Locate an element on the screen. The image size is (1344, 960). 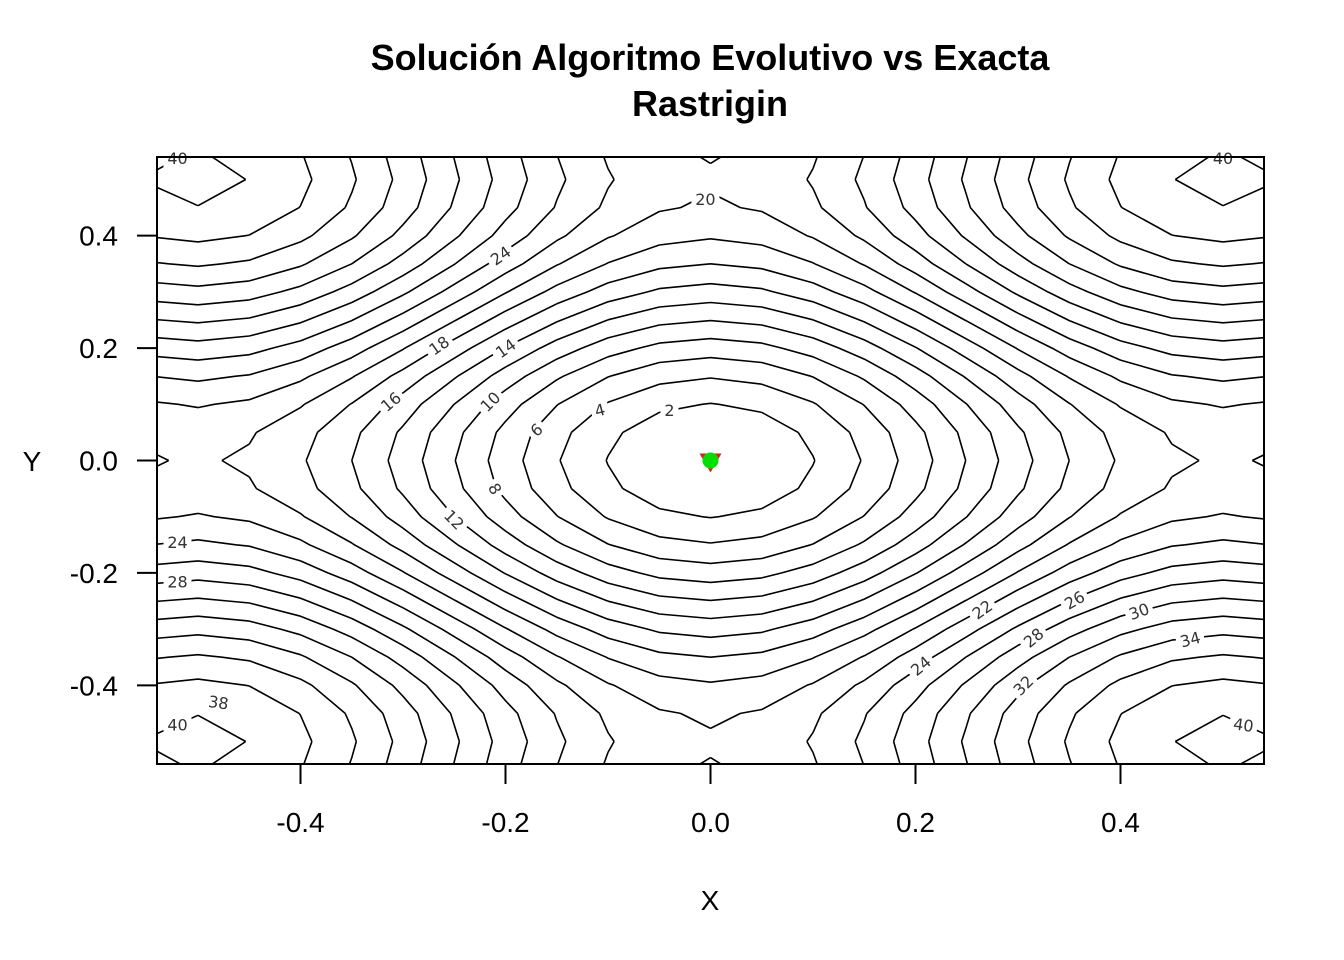
y-axis: 0.4 0.2 0.0 -0.2 -0.4 is located at coordinates (113, 461).